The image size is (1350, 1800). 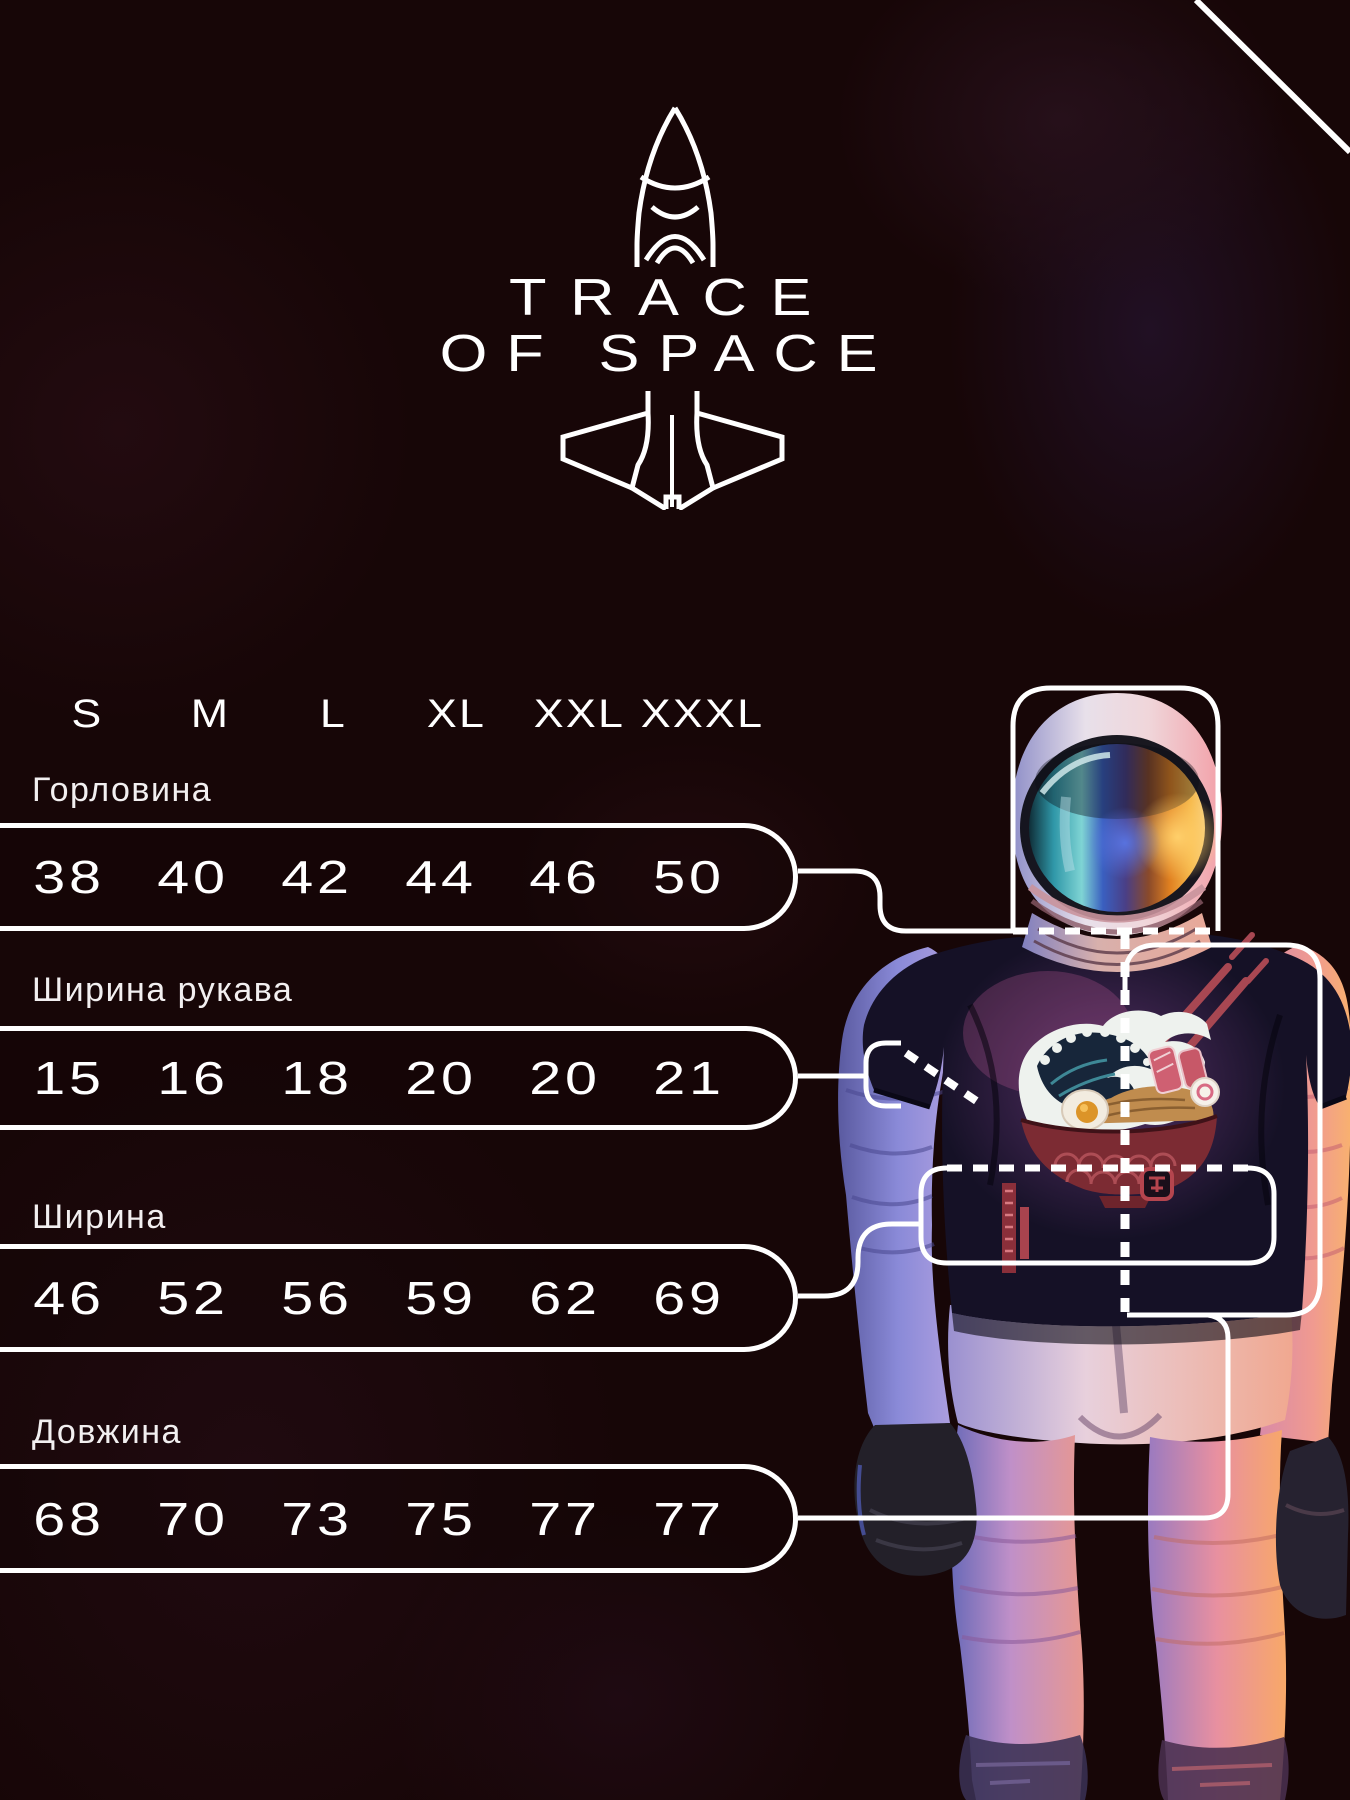 What do you see at coordinates (1271, 77) in the screenshot?
I see `corner-diagonal-line` at bounding box center [1271, 77].